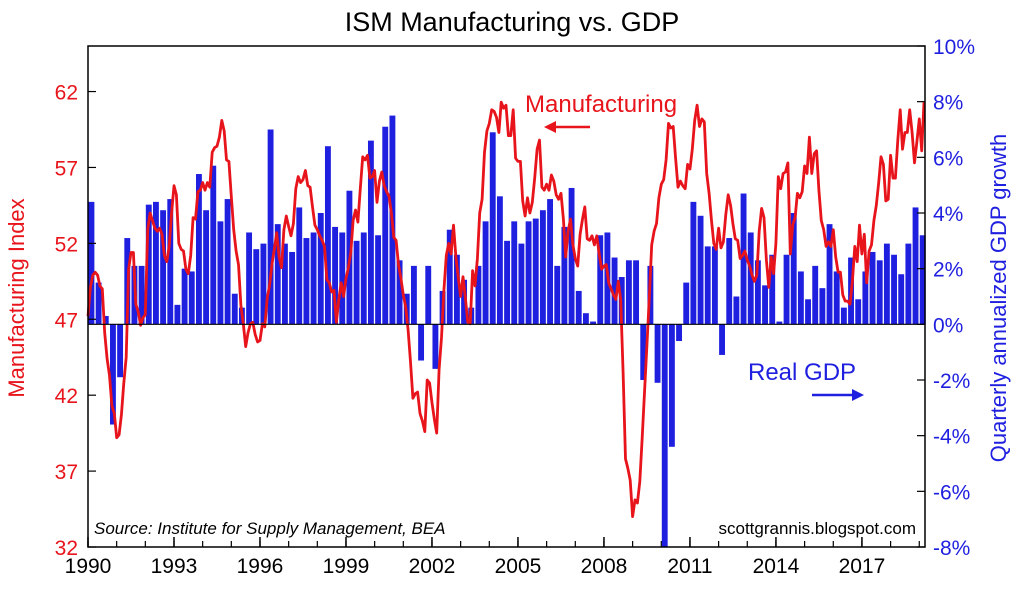 This screenshot has height=593, width=1024. I want to click on right-tick-label: 2%, so click(948, 270).